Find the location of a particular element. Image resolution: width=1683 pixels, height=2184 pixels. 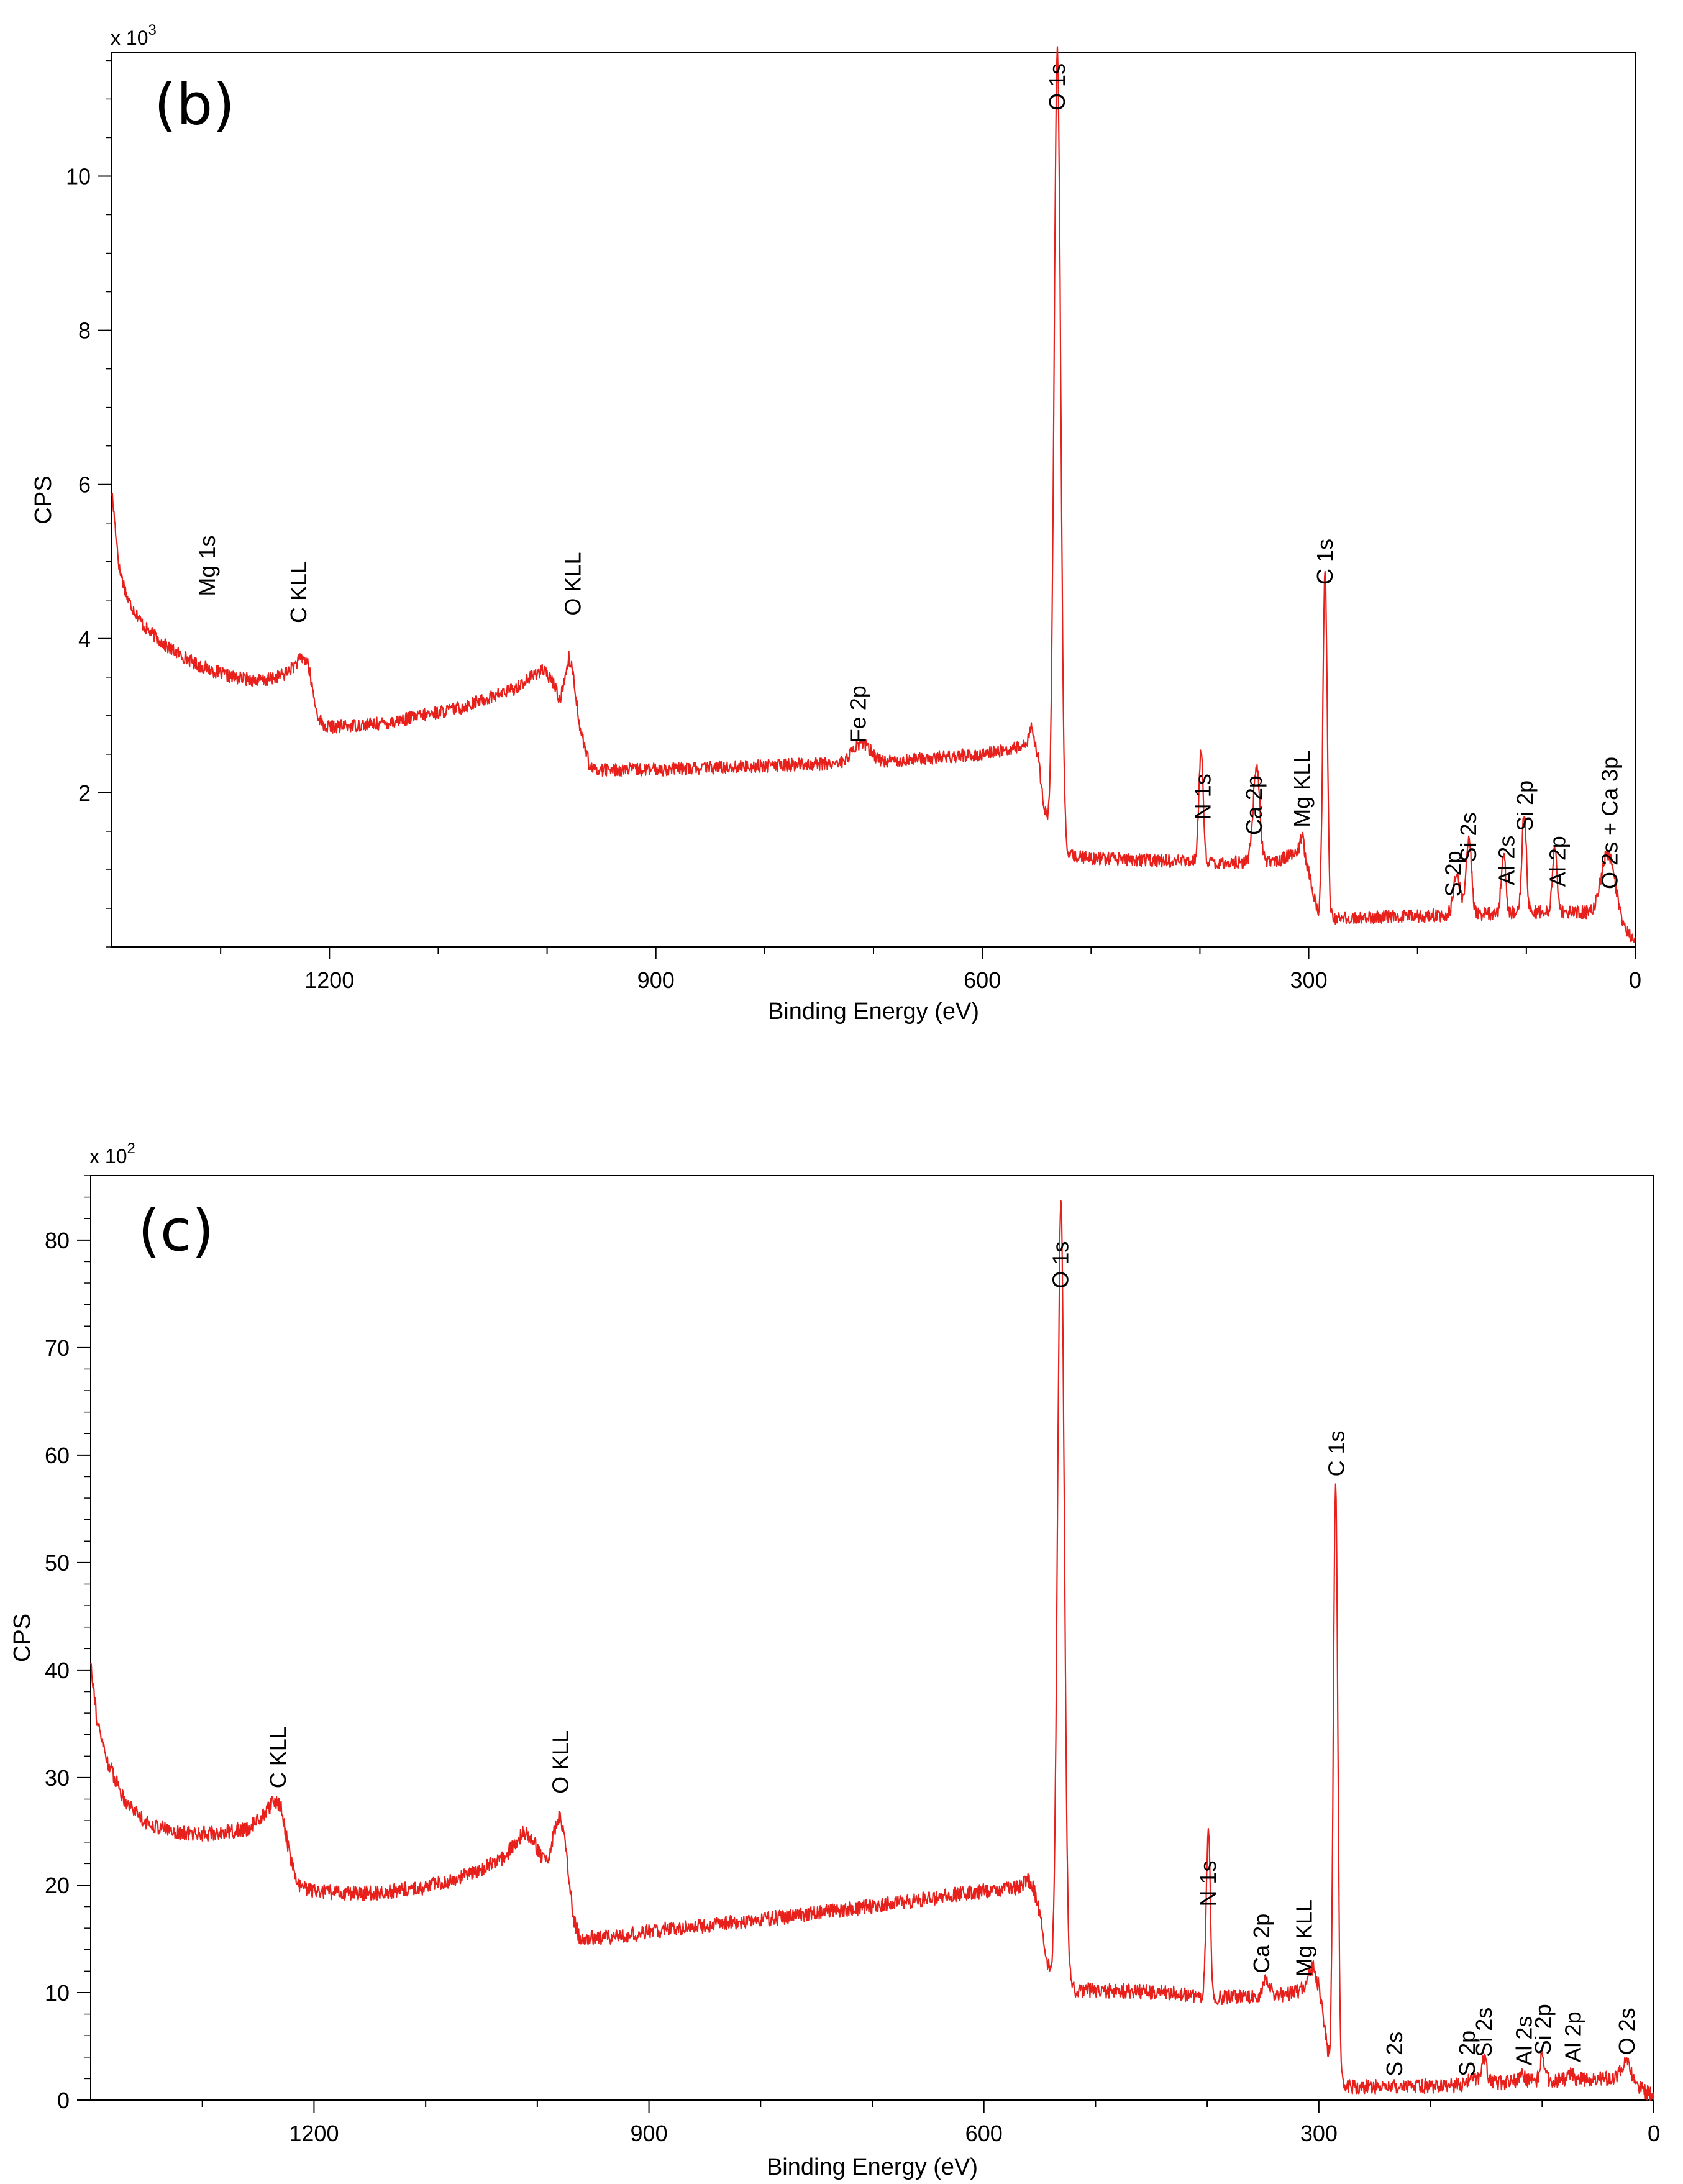

peak-label-b-6: N 1s is located at coordinates (1203, 797).